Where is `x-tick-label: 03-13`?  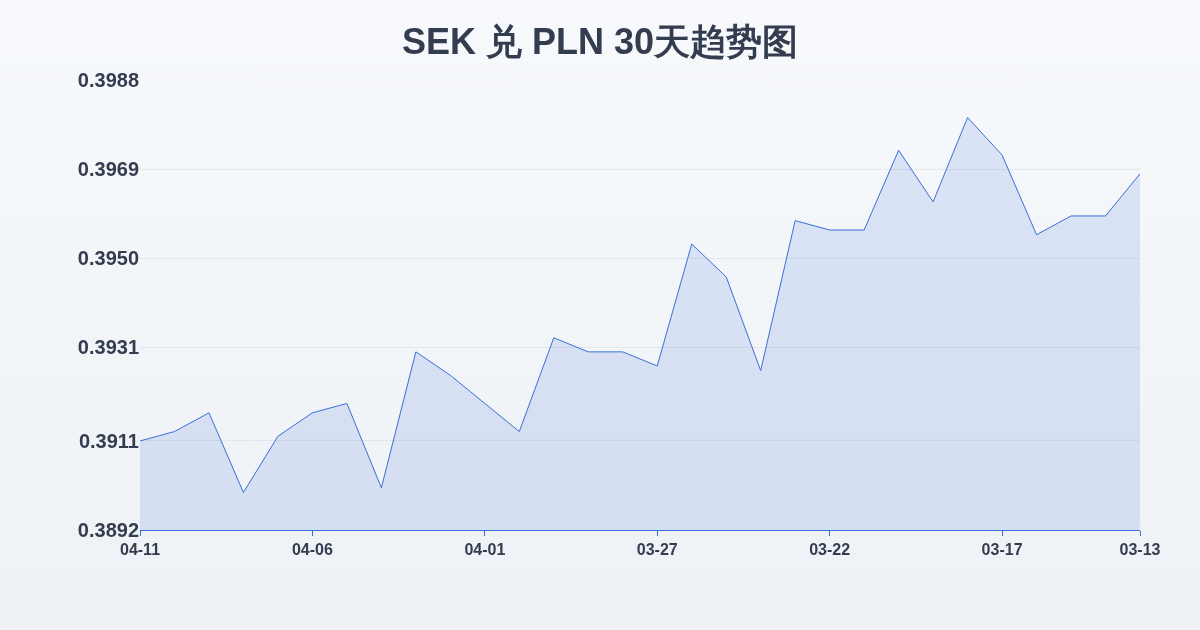
x-tick-label: 03-13 is located at coordinates (1140, 550).